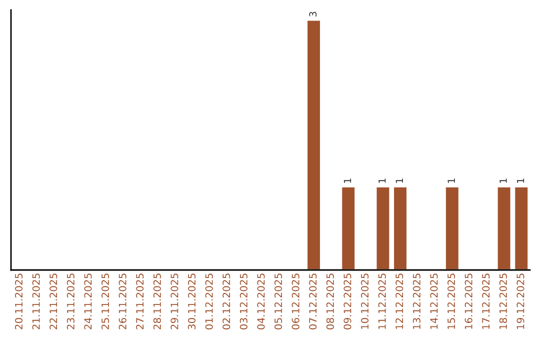  I want to click on x-tick-label: 17.12.2025, so click(486, 301).